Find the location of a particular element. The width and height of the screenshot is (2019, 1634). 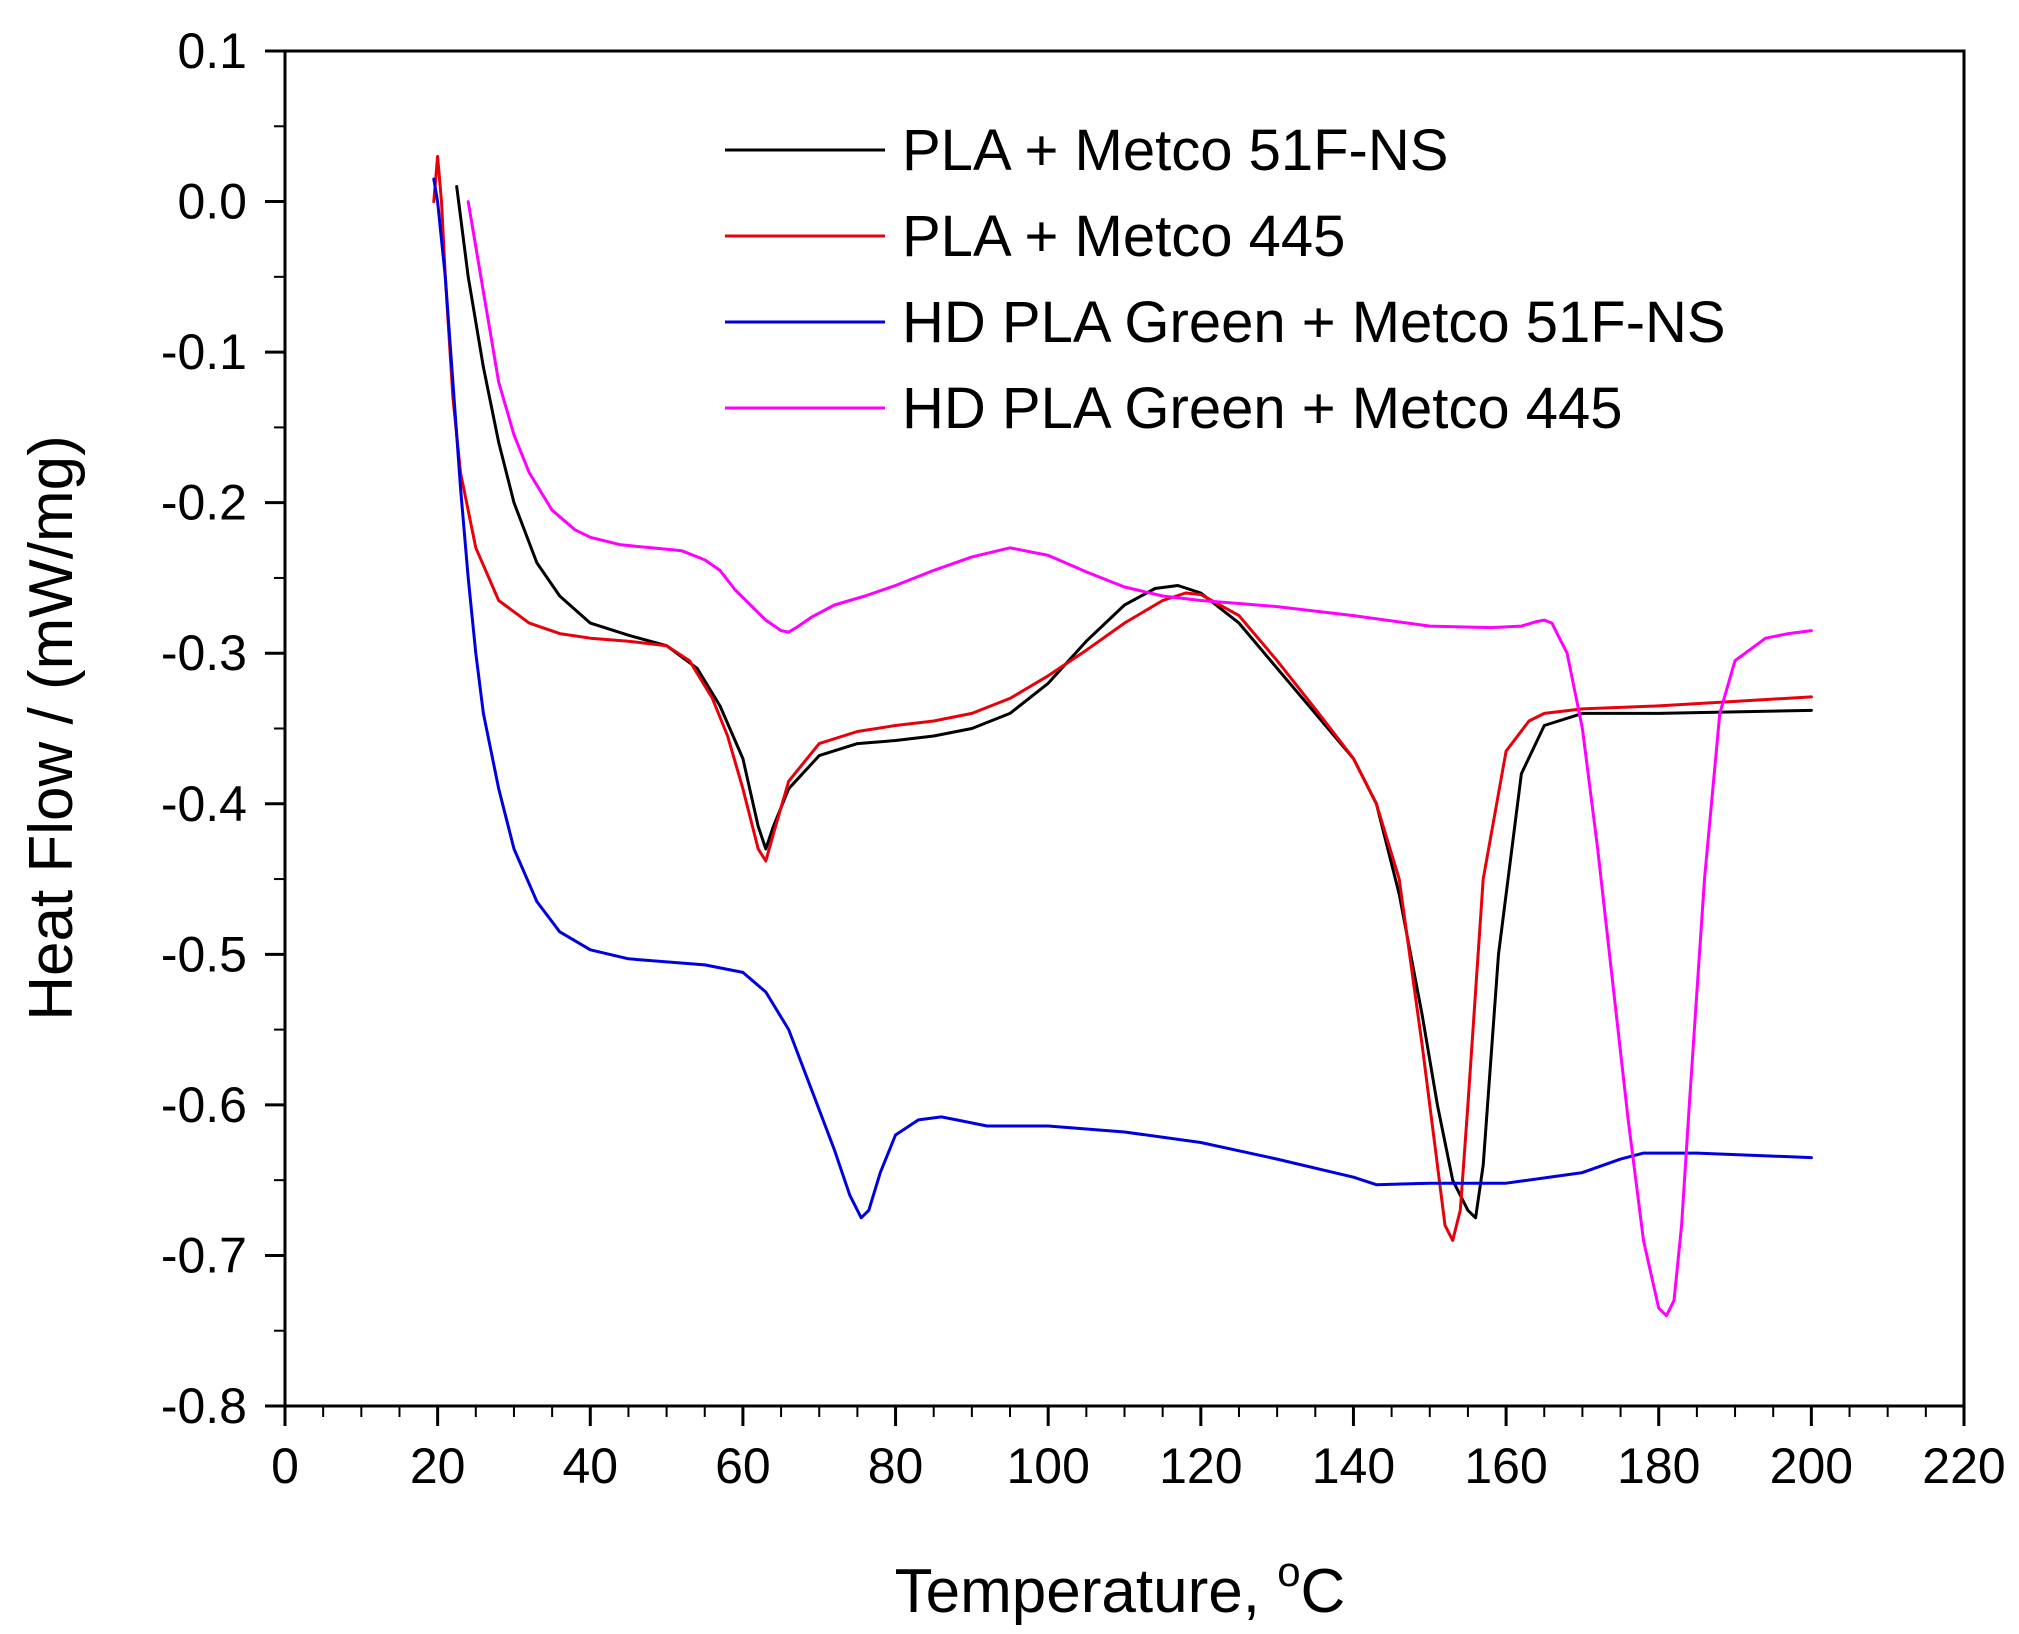

y-tick-label: -0.6 is located at coordinates (204, 1105).